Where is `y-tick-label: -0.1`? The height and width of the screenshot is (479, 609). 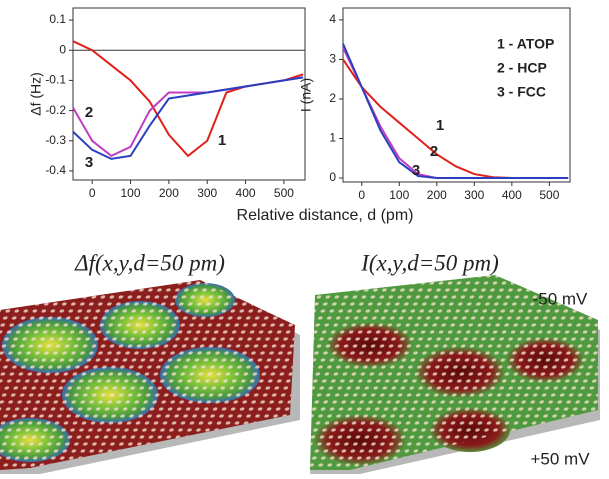 y-tick-label: -0.1 is located at coordinates (55, 80).